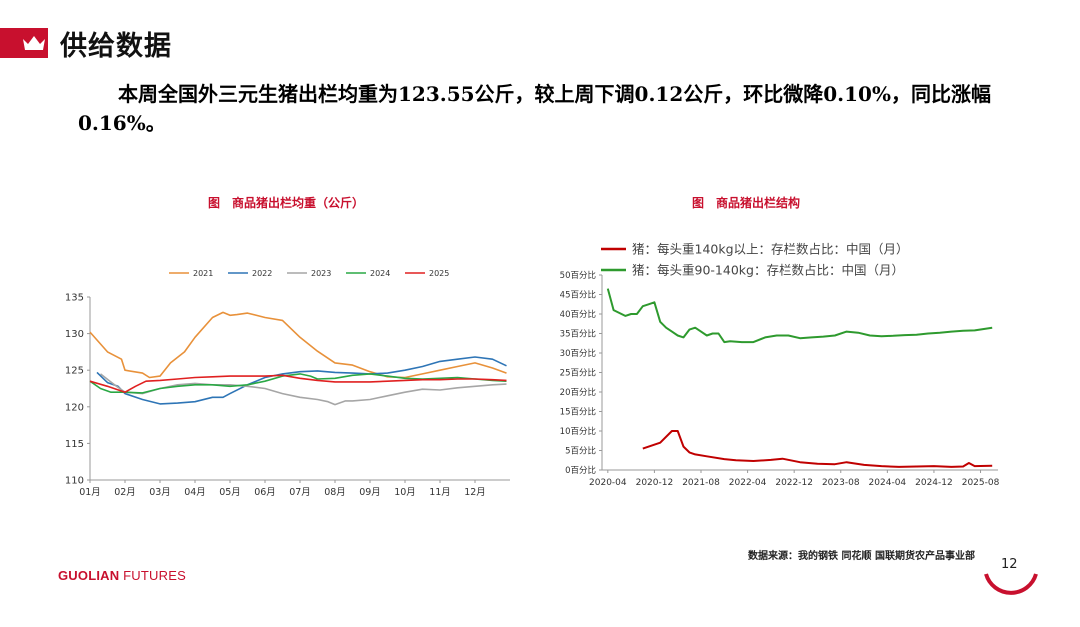 This screenshot has height=627, width=1080. What do you see at coordinates (580, 470) in the screenshot?
I see `y-tick-label: 0百分比` at bounding box center [580, 470].